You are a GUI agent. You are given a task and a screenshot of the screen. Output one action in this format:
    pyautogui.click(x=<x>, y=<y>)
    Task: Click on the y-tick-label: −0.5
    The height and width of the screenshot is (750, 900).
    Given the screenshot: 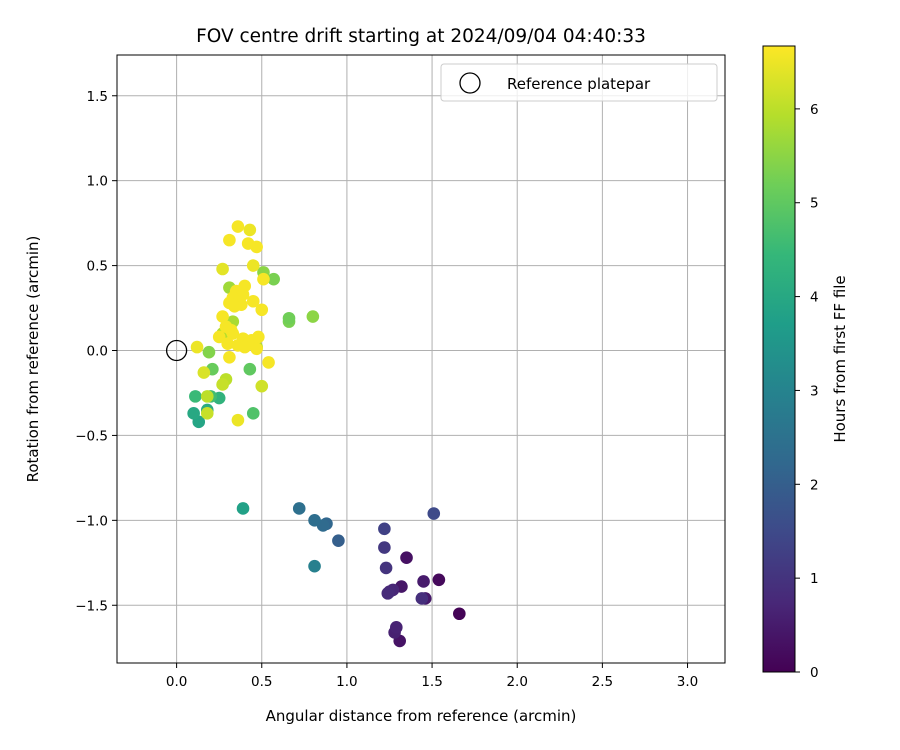 What is the action you would take?
    pyautogui.click(x=91, y=436)
    